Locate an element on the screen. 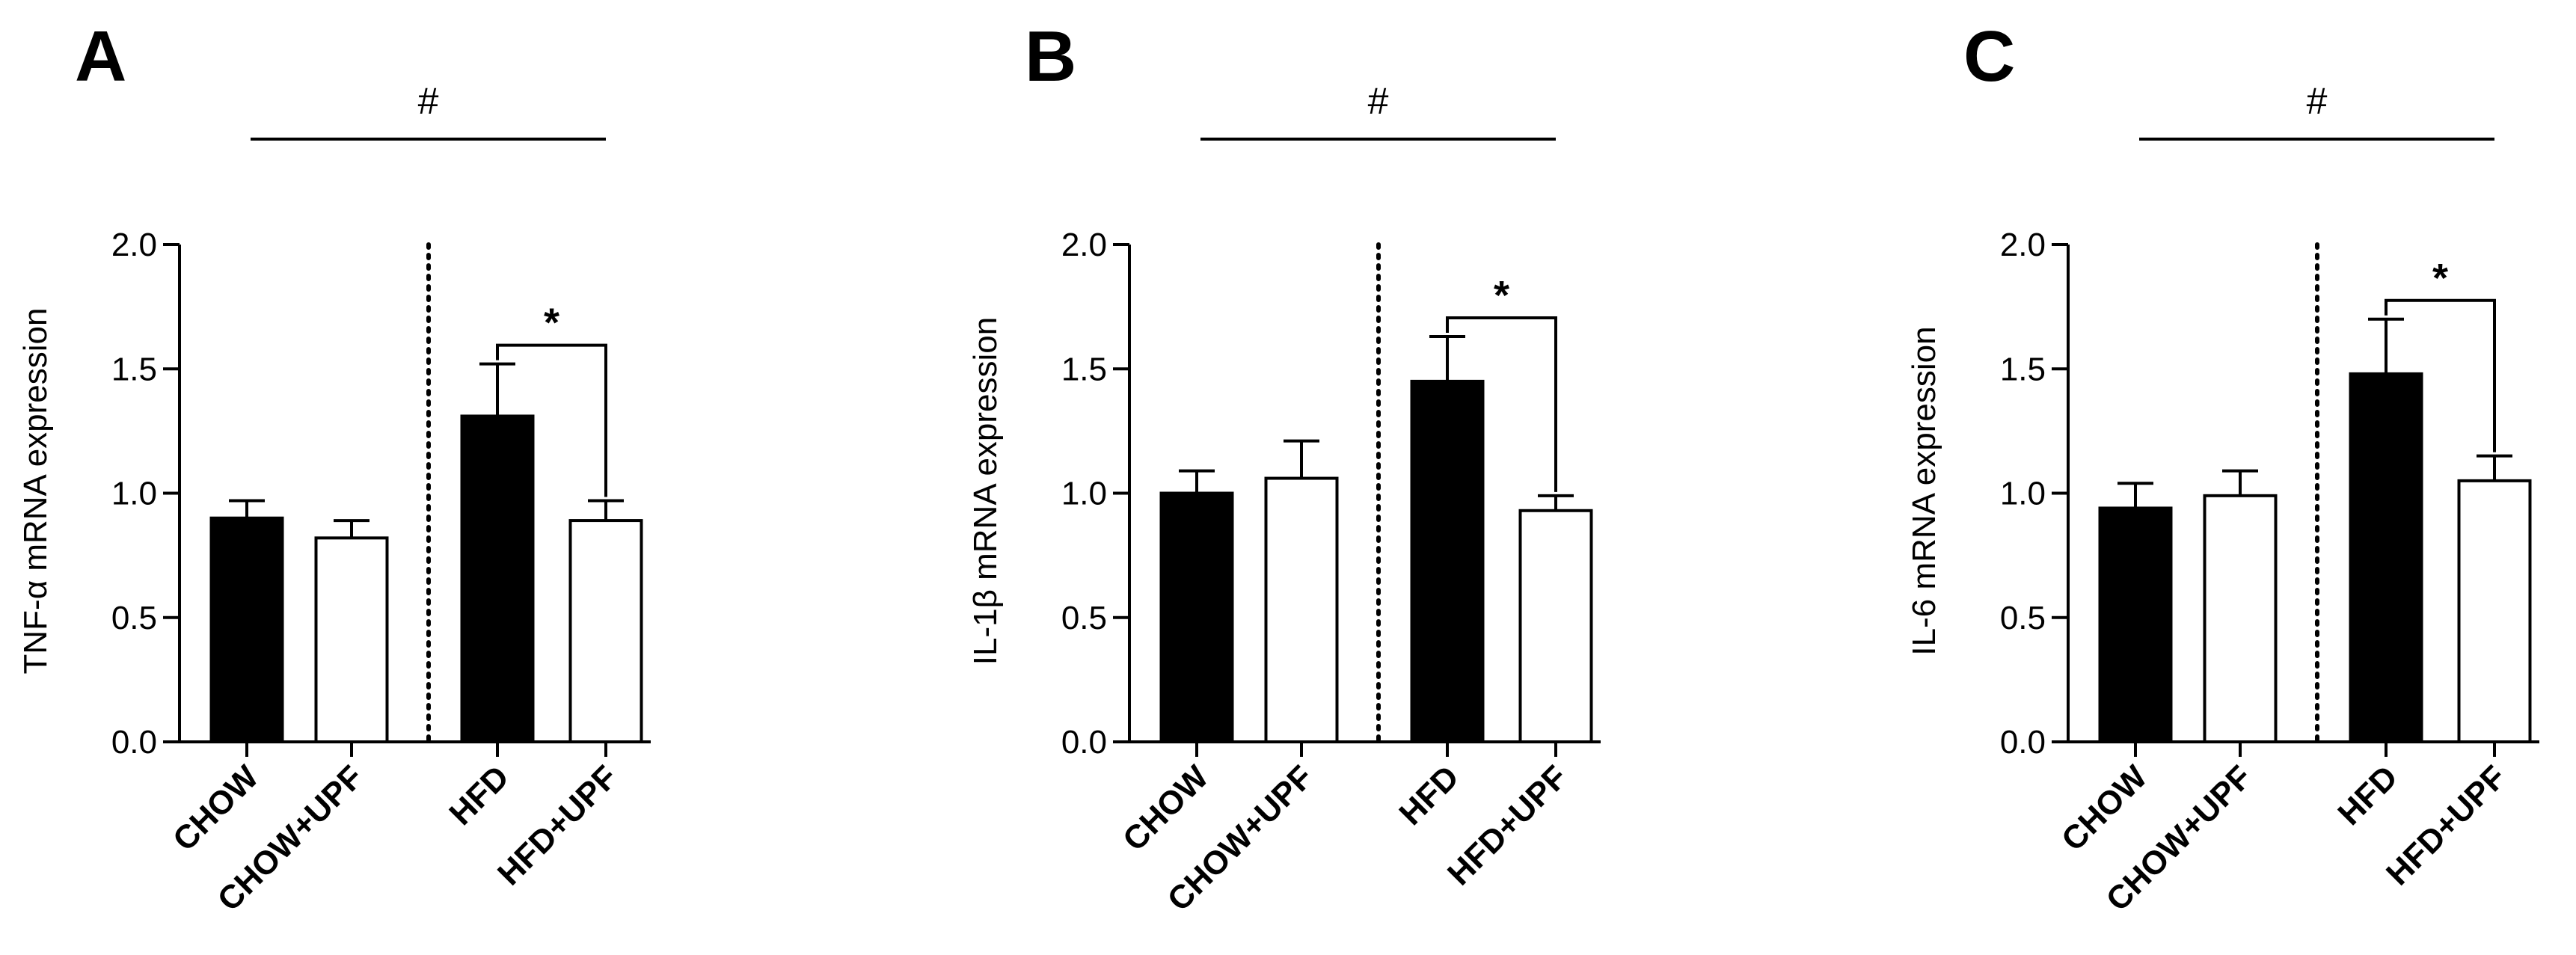  y-axis-title: TNF-α mRNA expression is located at coordinates (35, 491).